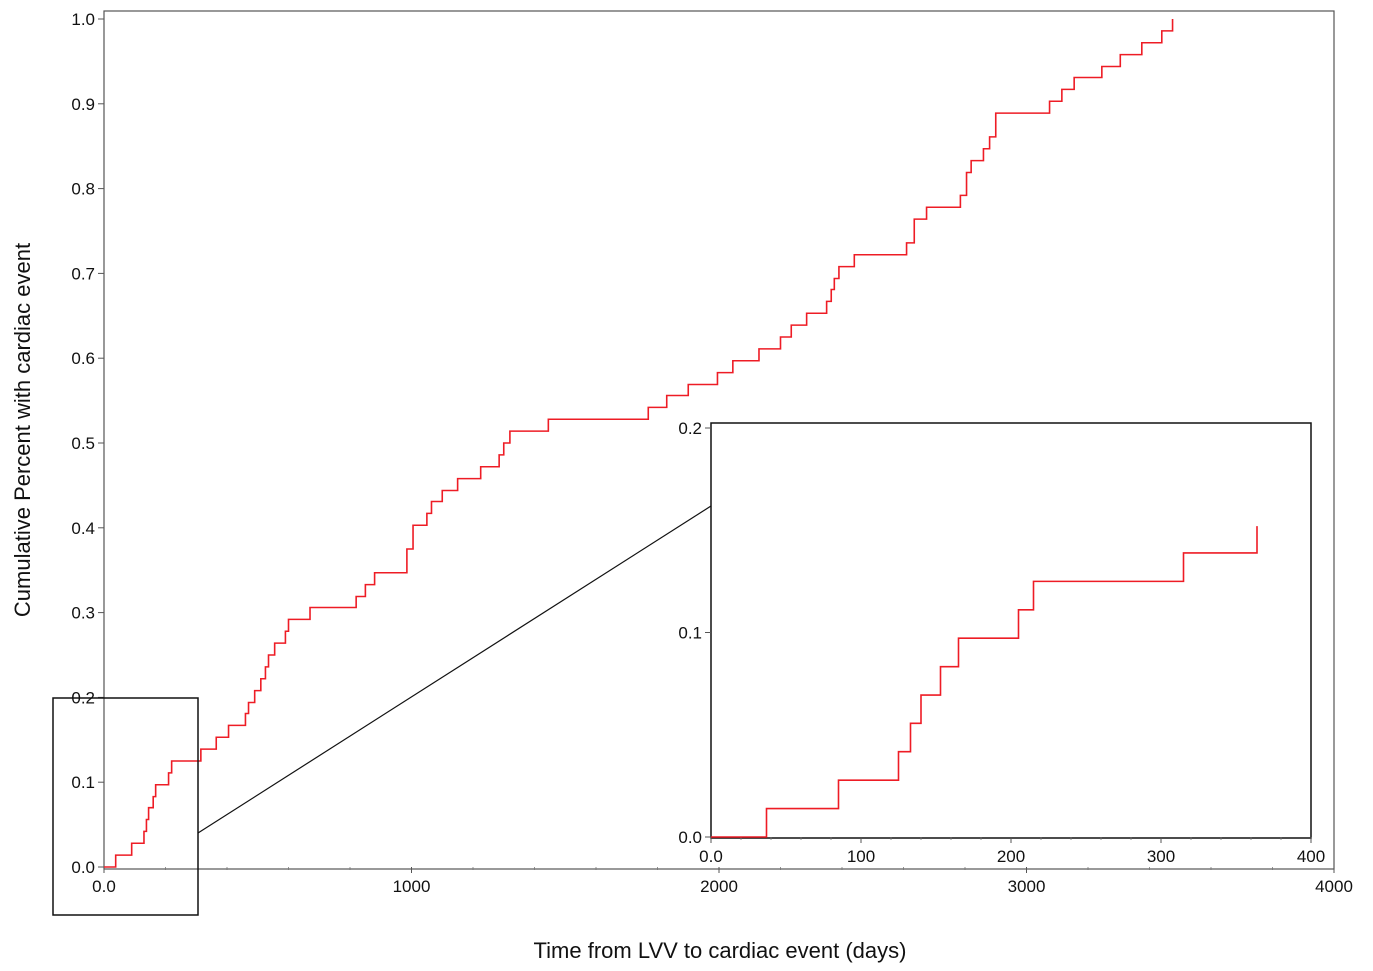  What do you see at coordinates (1334, 886) in the screenshot?
I see `x-tick-label: 4000` at bounding box center [1334, 886].